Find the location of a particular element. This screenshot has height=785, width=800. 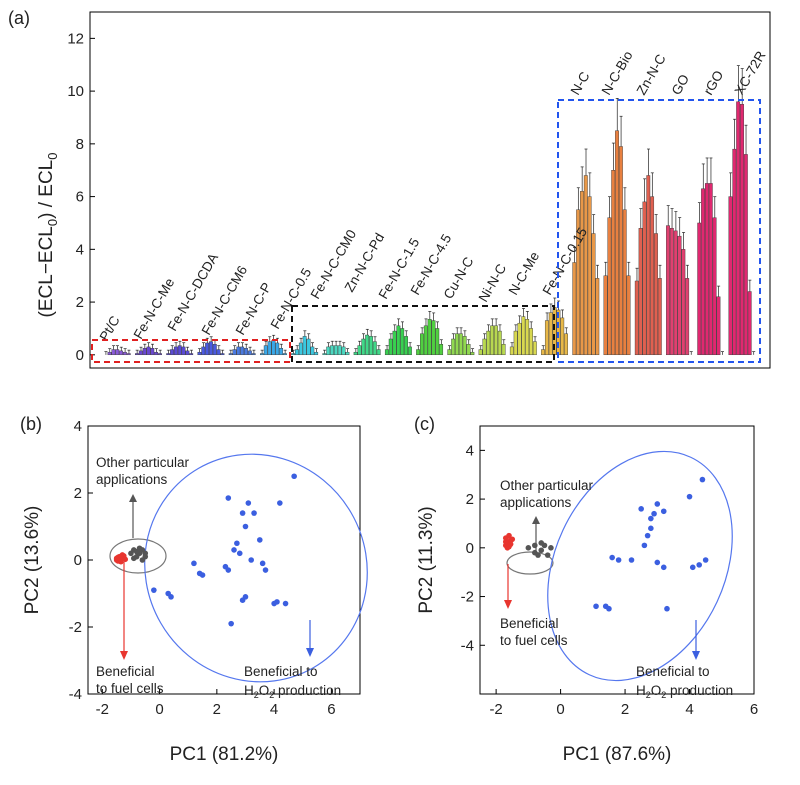

panel-b-x-tick-label: 6 is located at coordinates (331, 709).